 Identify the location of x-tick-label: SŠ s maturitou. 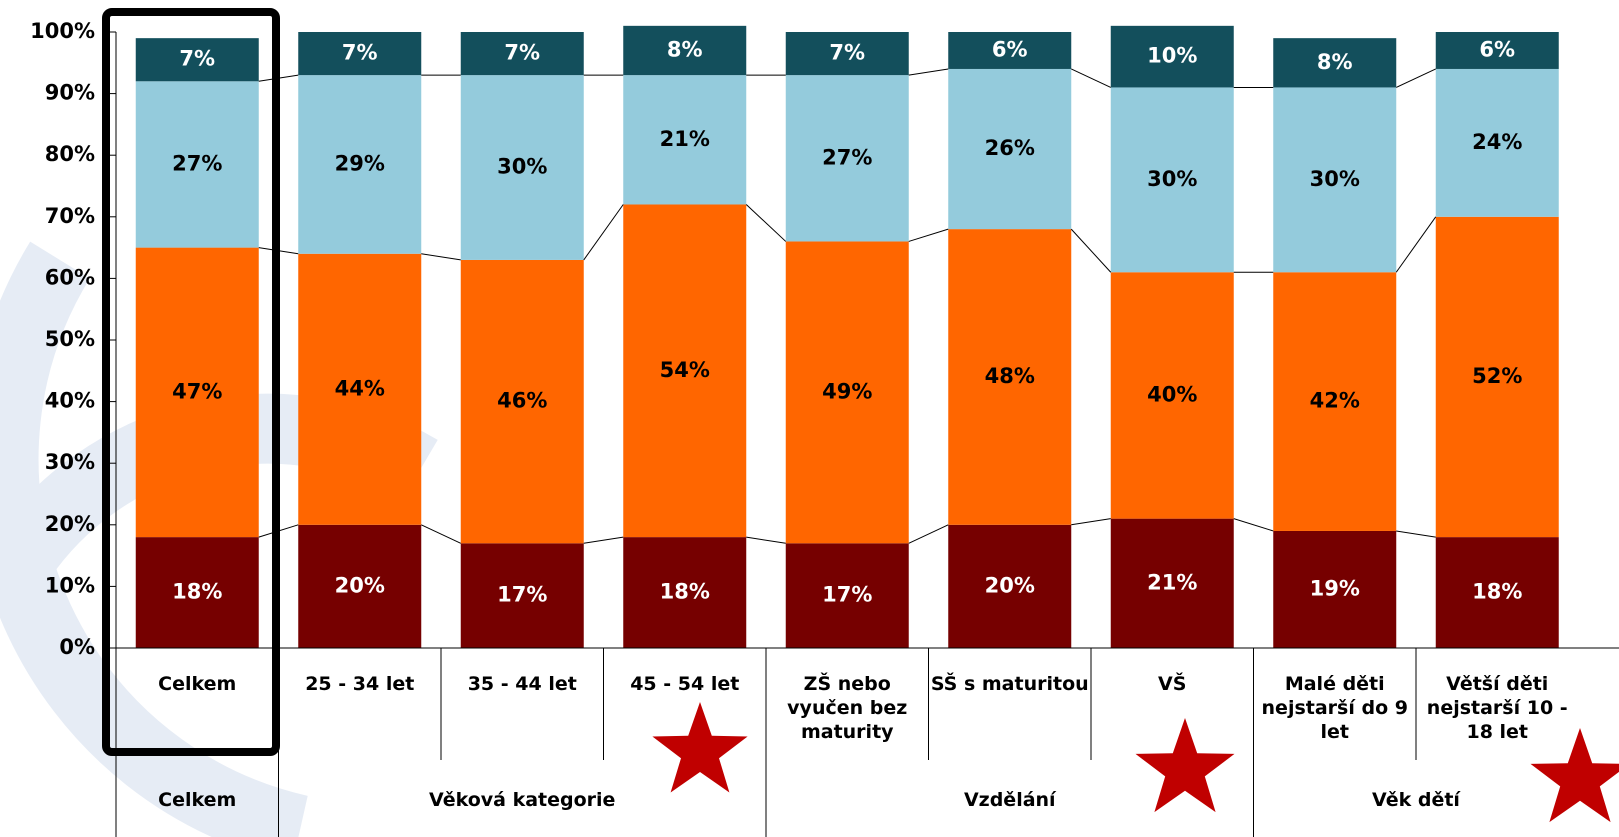
(1009, 684).